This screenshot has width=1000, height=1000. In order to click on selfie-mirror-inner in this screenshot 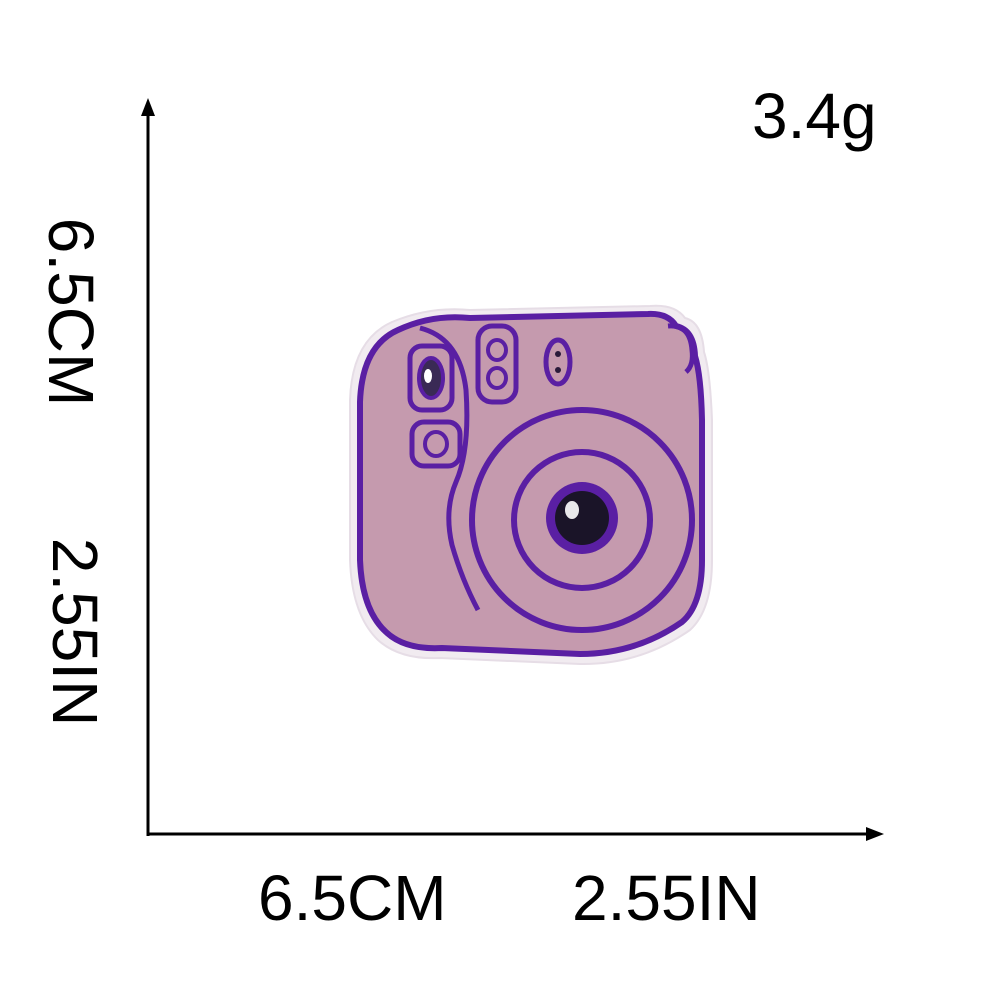, I will do `click(436, 444)`.